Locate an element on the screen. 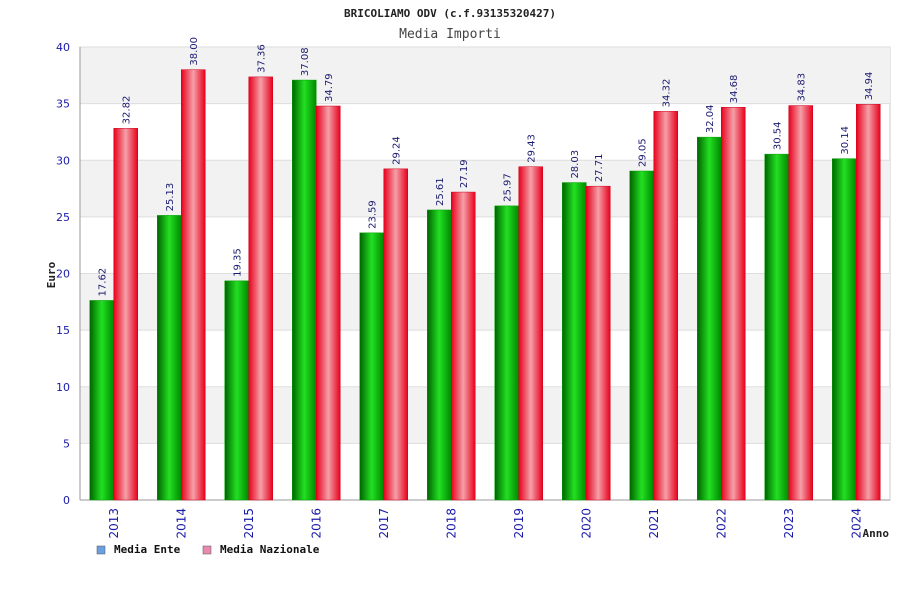  y-tick-label: 5 is located at coordinates (66, 443).